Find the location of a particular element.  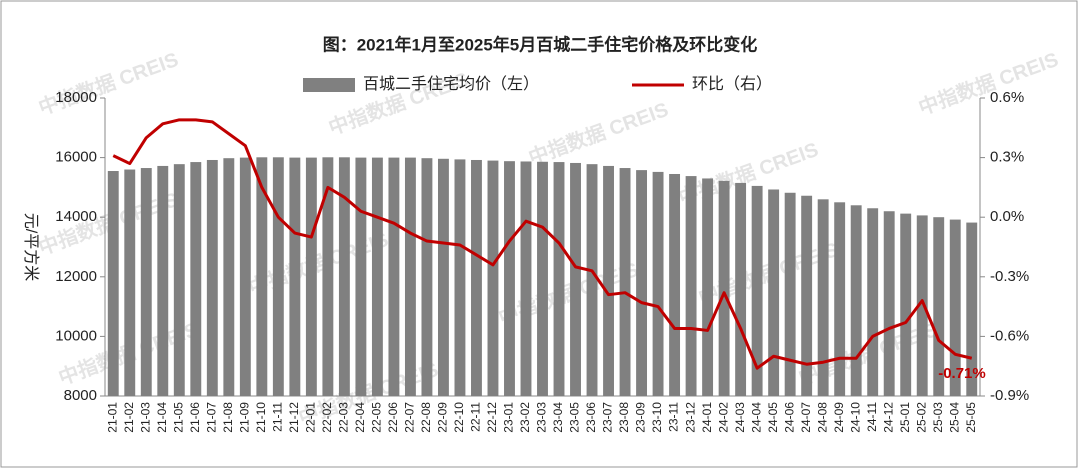

x-tick-label: 22-06 is located at coordinates (393, 417).